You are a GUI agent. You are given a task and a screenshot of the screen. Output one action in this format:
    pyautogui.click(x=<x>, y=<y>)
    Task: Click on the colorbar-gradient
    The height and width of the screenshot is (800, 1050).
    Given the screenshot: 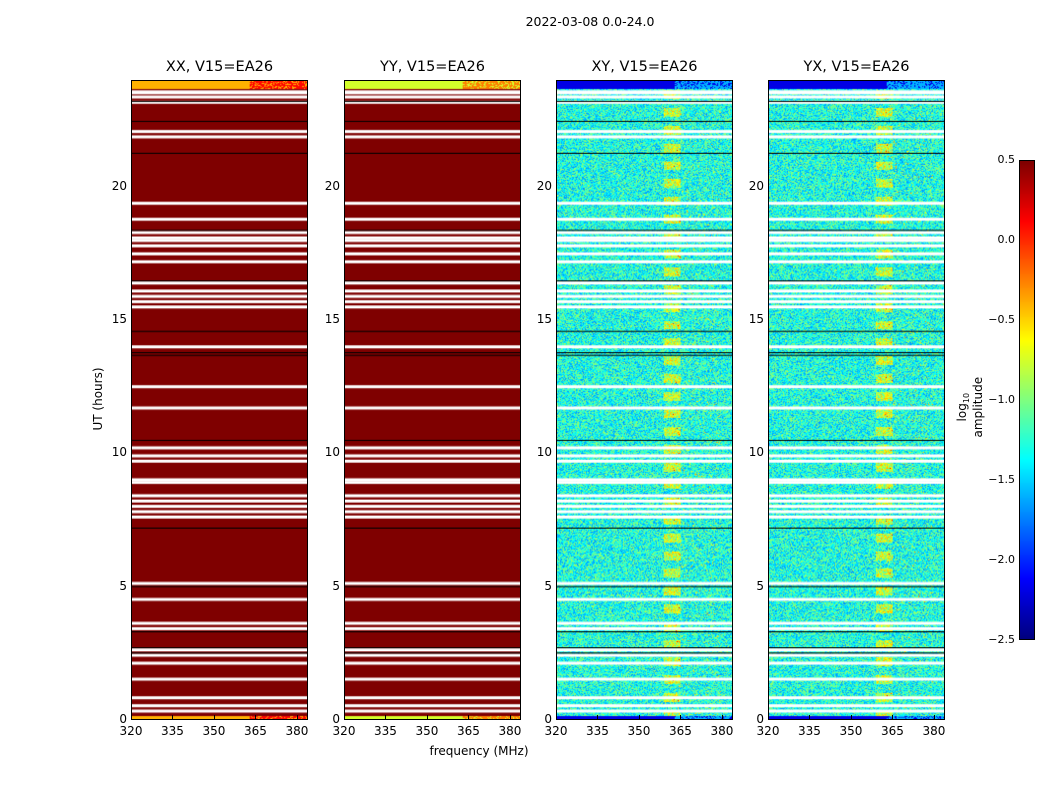 What is the action you would take?
    pyautogui.click(x=1027, y=400)
    